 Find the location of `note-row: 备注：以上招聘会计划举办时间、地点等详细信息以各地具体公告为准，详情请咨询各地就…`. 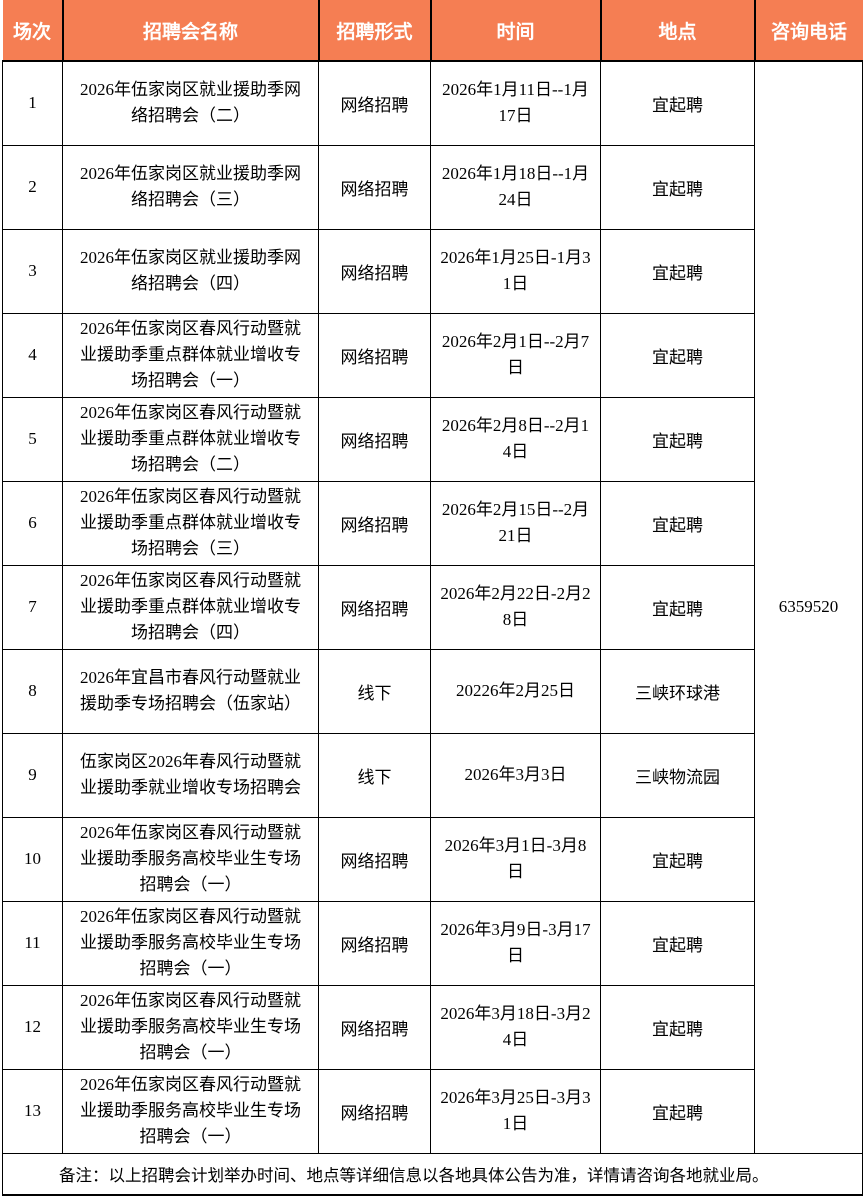

note-row: 备注：以上招聘会计划举办时间、地点等详细信息以各地具体公告为准，详情请咨询各地就… is located at coordinates (432, 1174).